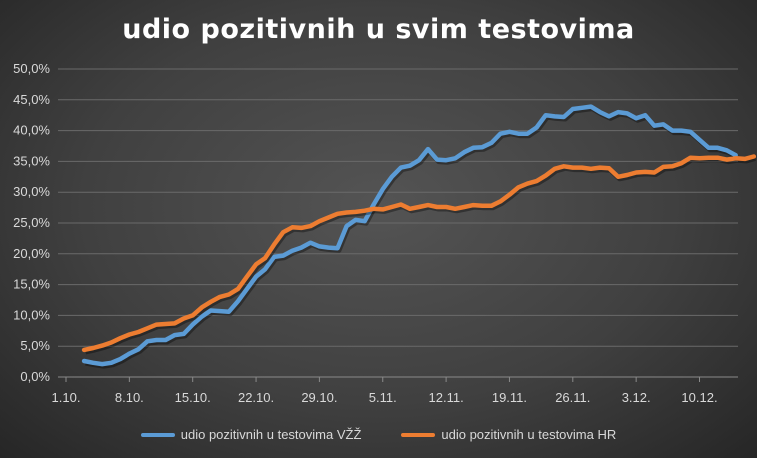 This screenshot has height=458, width=757. What do you see at coordinates (31, 99) in the screenshot?
I see `y-tick-label: 45,0%` at bounding box center [31, 99].